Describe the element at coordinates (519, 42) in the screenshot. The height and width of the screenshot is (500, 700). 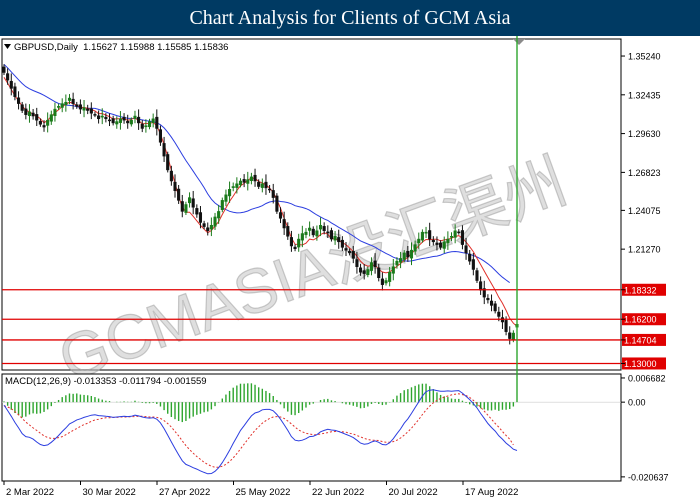
I see `chart-shift-marker` at that location.